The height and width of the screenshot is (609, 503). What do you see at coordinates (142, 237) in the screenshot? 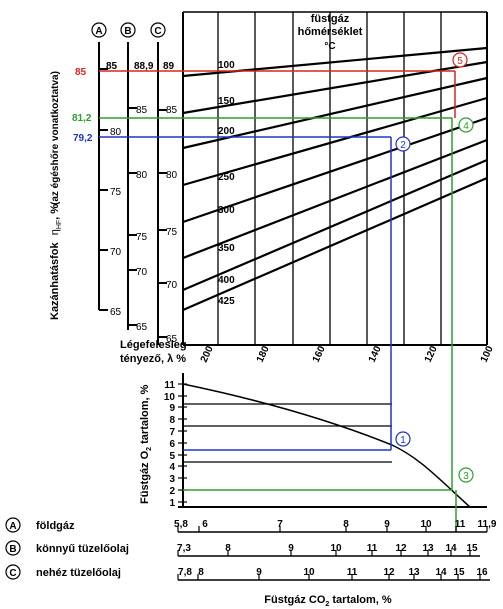
I see `scale-b-tick: 75` at bounding box center [142, 237].